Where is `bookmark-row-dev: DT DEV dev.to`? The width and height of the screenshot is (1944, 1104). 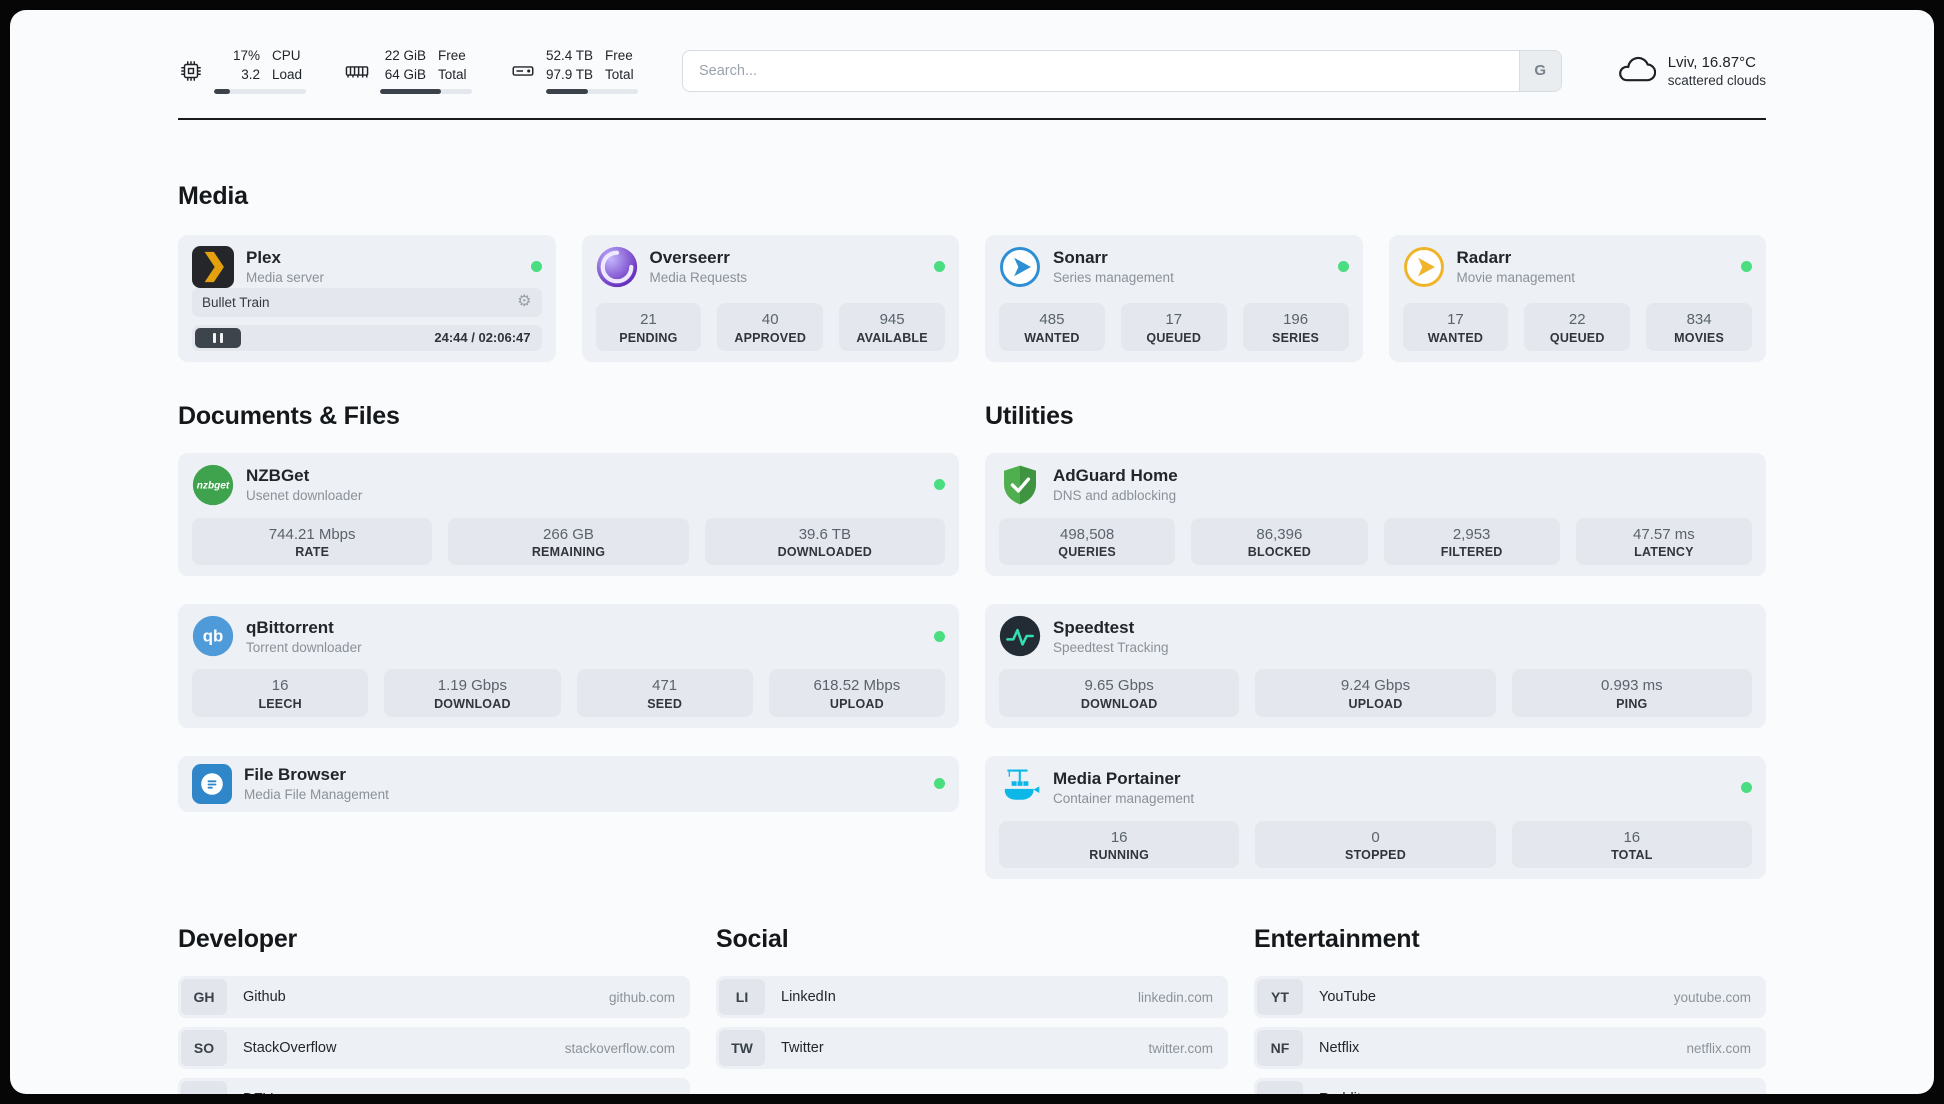 bookmark-row-dev: DT DEV dev.to is located at coordinates (434, 1086).